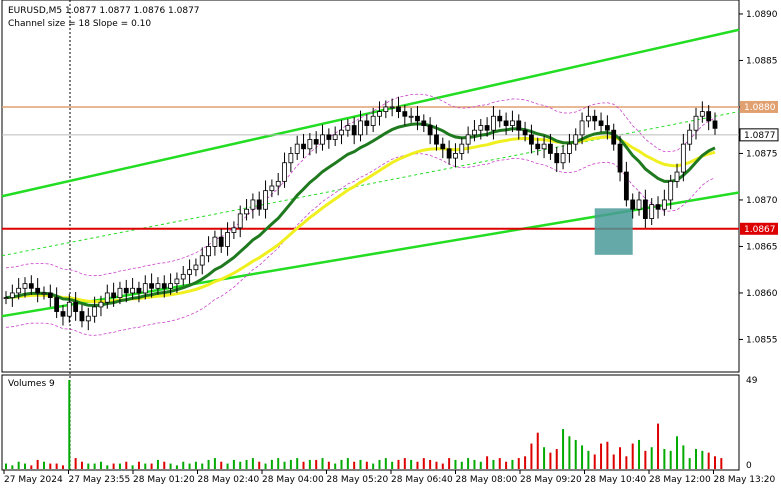 The width and height of the screenshot is (781, 493). Describe the element at coordinates (762, 247) in the screenshot. I see `price-tick-label: 1.0865` at that location.